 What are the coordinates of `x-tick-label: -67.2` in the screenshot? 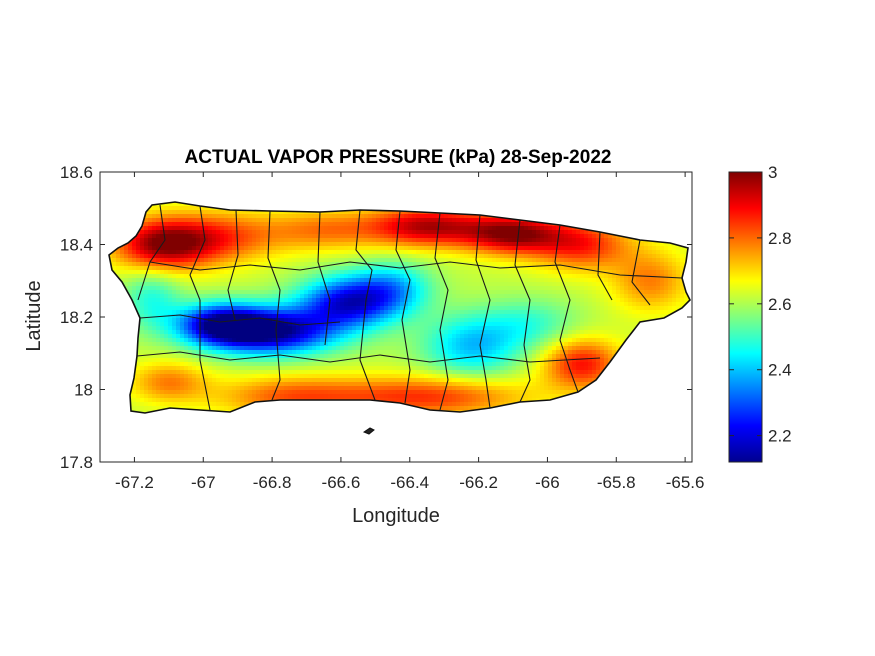 It's located at (134, 482).